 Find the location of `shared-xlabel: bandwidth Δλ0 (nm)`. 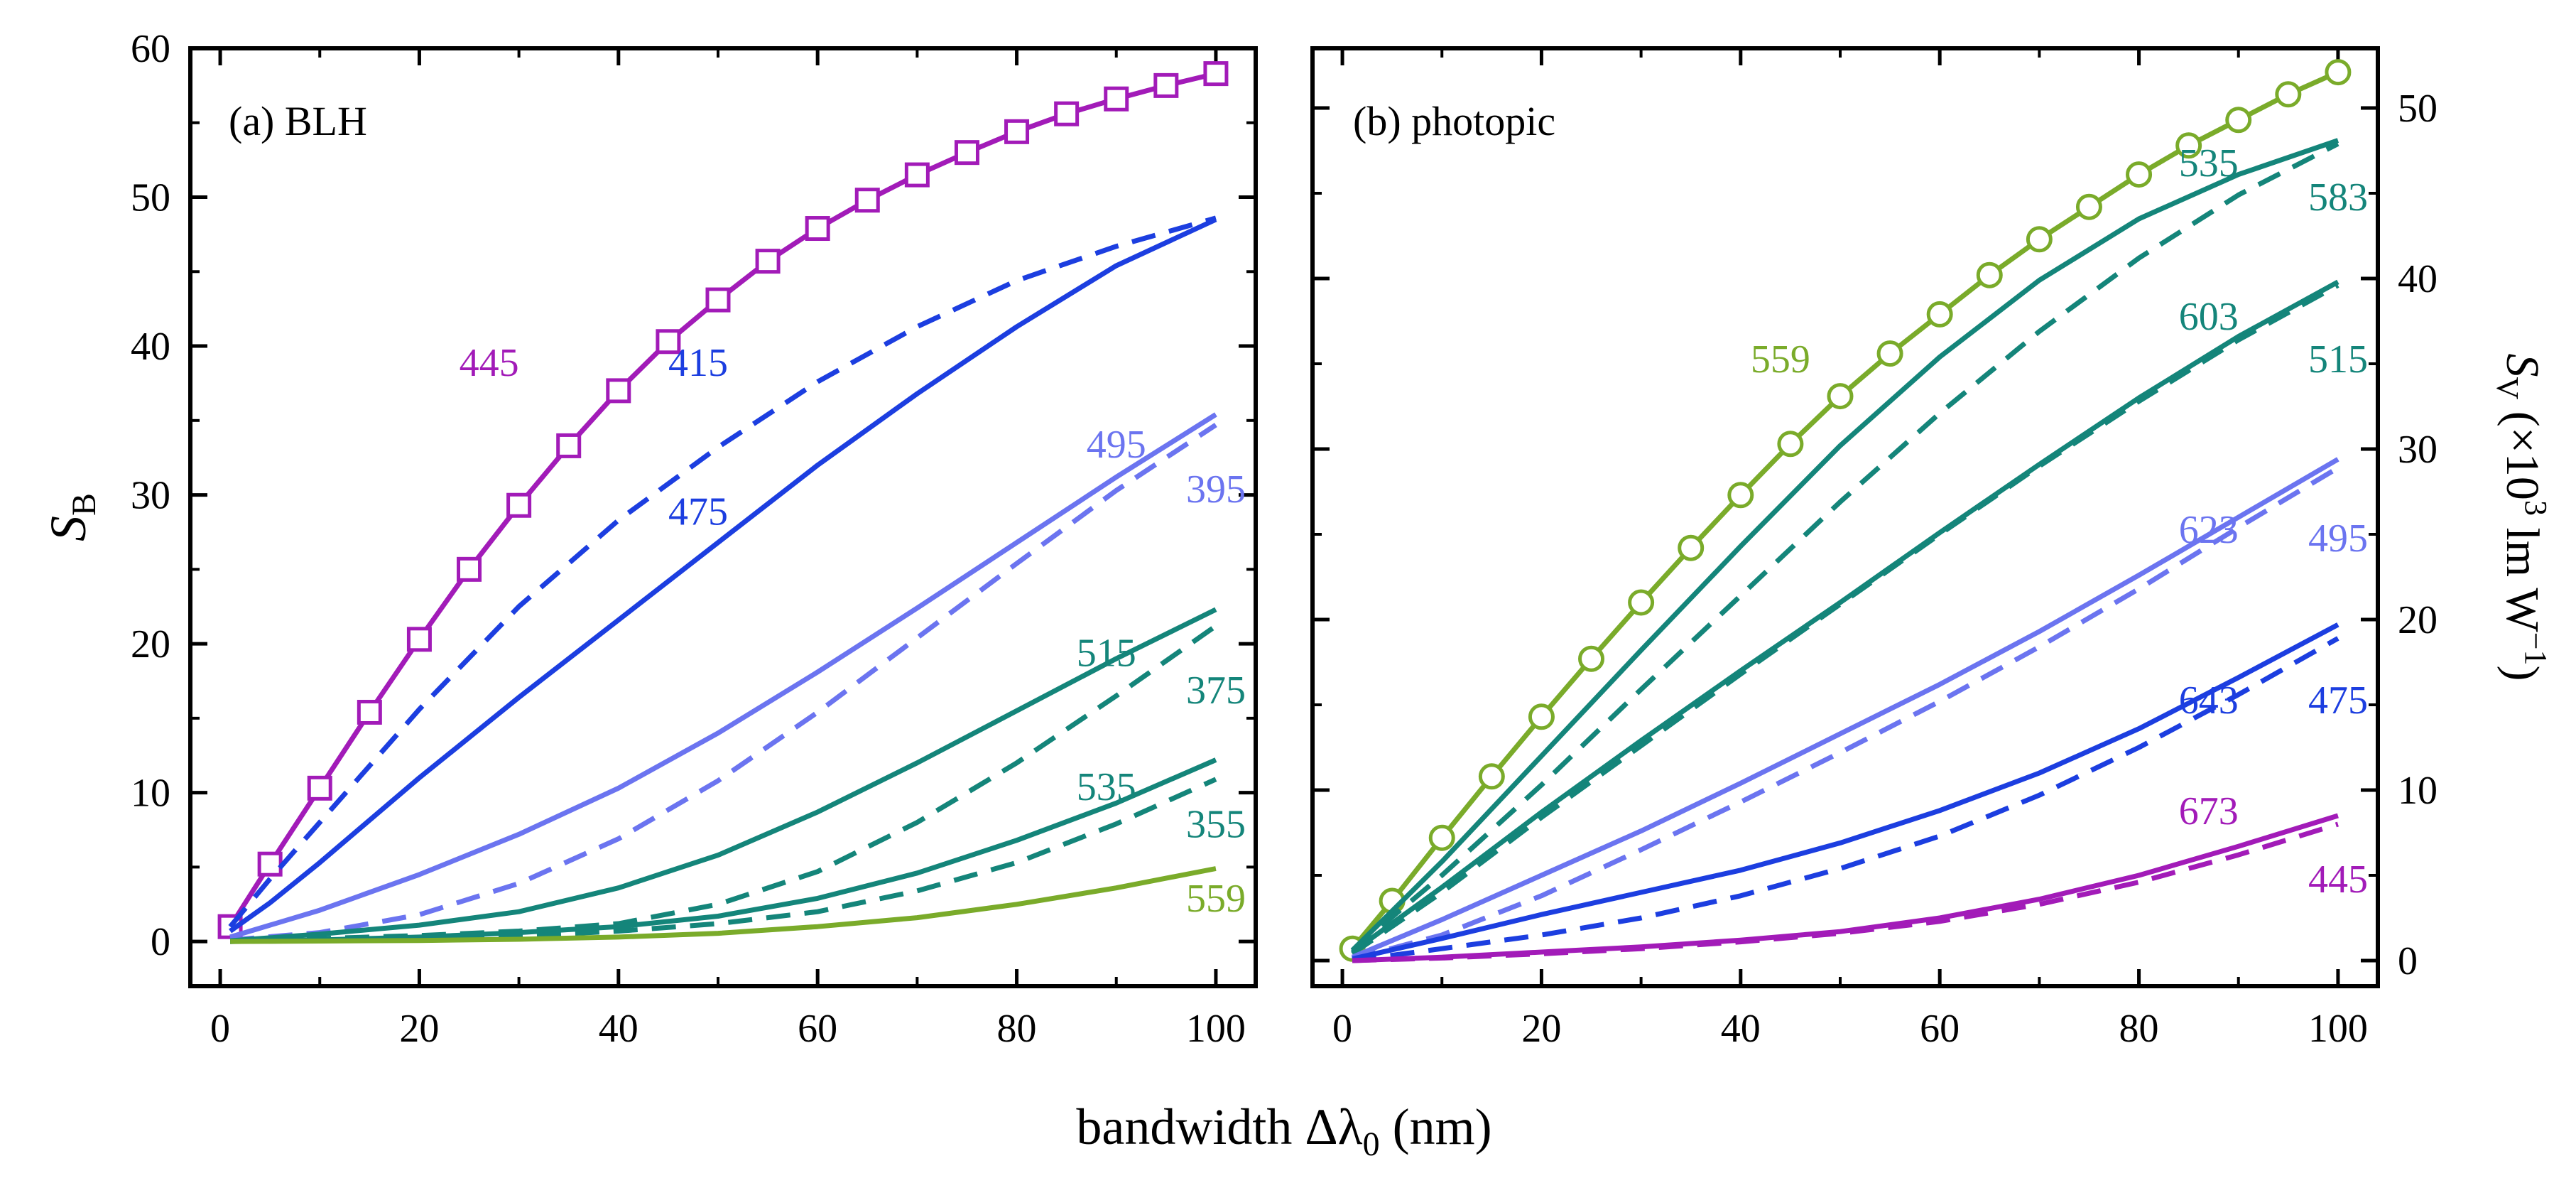

shared-xlabel: bandwidth Δλ0 (nm) is located at coordinates (1283, 1130).